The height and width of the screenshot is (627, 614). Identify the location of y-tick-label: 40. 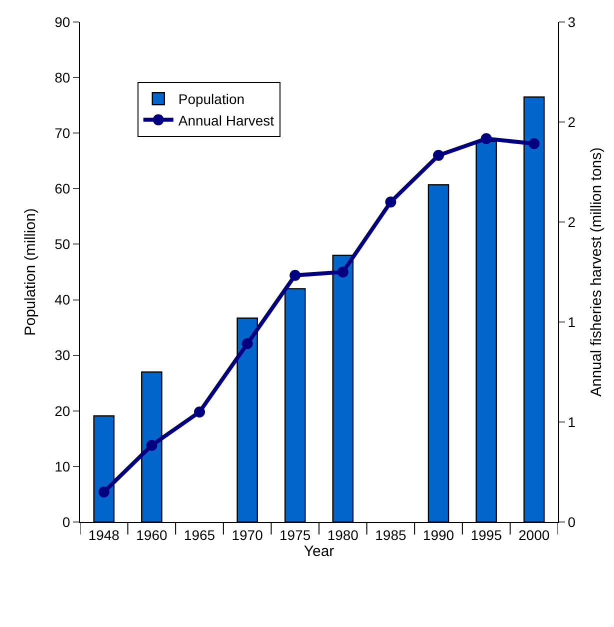
(62, 300).